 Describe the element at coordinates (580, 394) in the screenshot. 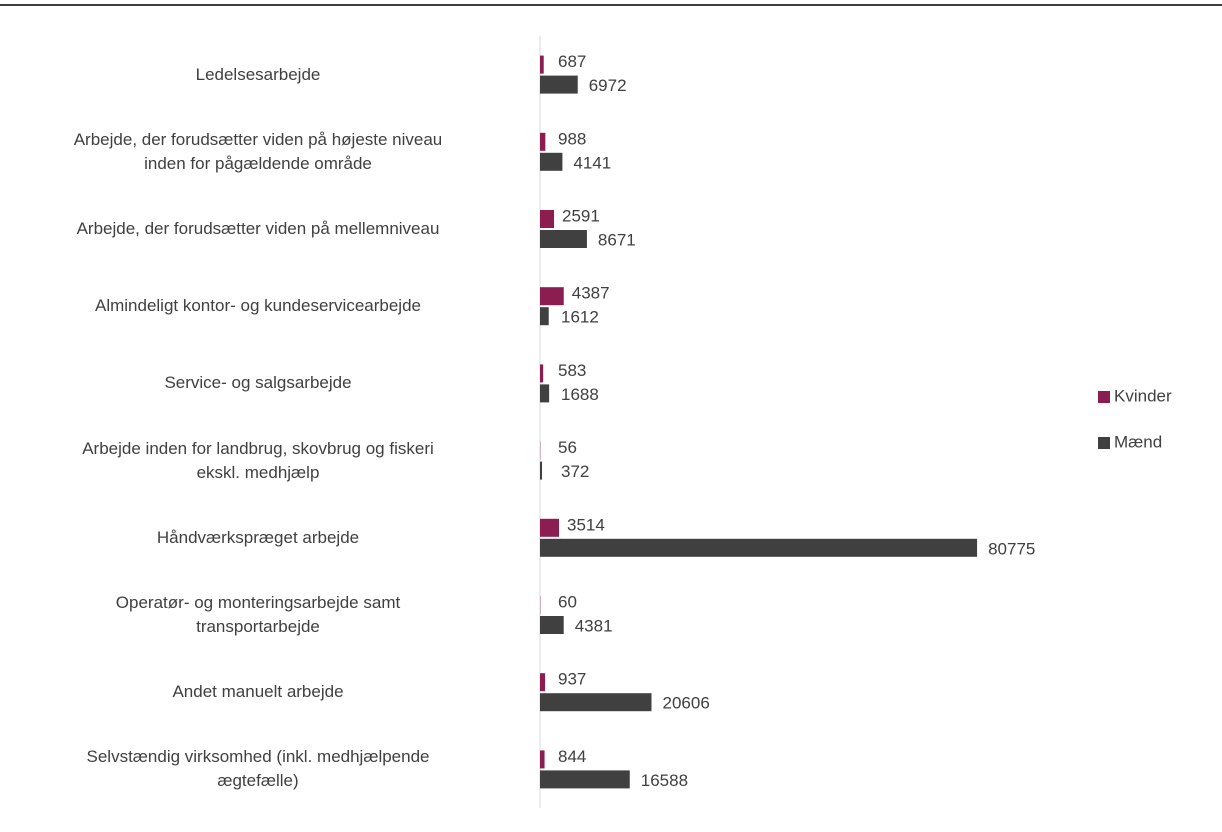

I see `value-label: 1688` at that location.